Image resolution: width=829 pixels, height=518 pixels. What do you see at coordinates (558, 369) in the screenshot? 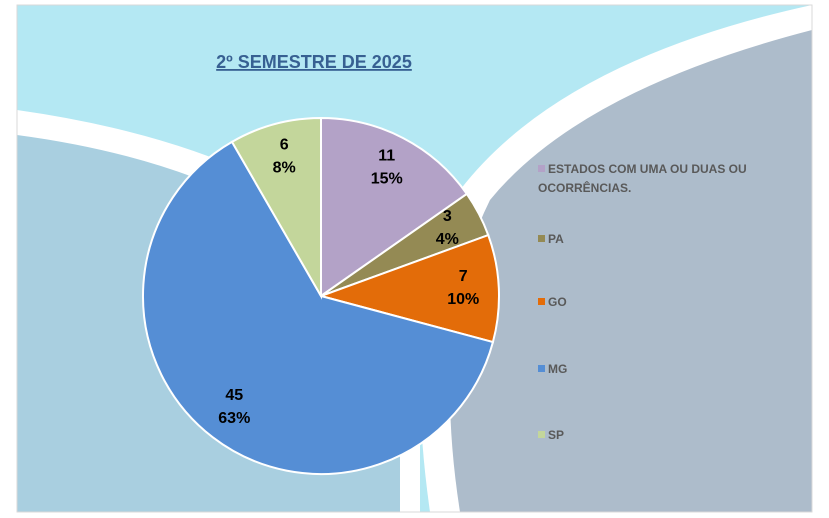
I see `legend-label: MG` at bounding box center [558, 369].